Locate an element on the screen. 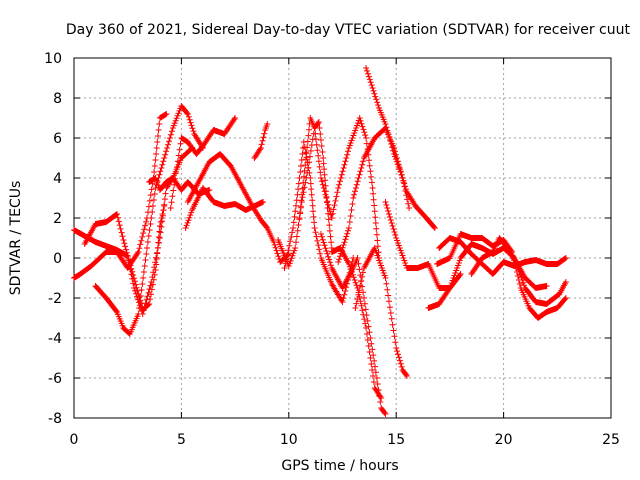 The width and height of the screenshot is (640, 480). series-sat-i is located at coordinates (261, 141).